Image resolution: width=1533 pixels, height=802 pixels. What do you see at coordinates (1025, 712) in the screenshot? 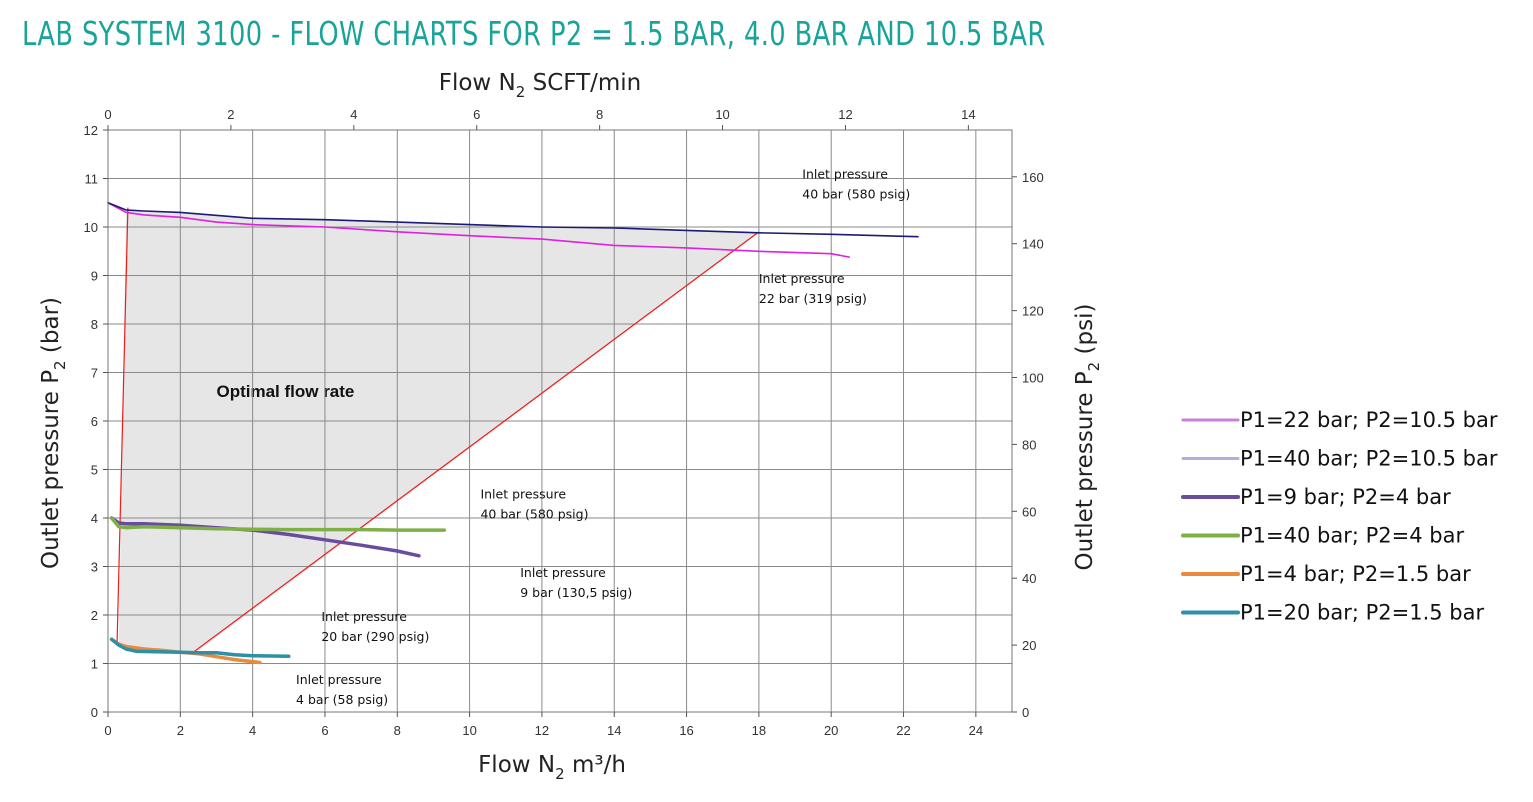
I see `y2-tick-label: 0` at bounding box center [1025, 712].